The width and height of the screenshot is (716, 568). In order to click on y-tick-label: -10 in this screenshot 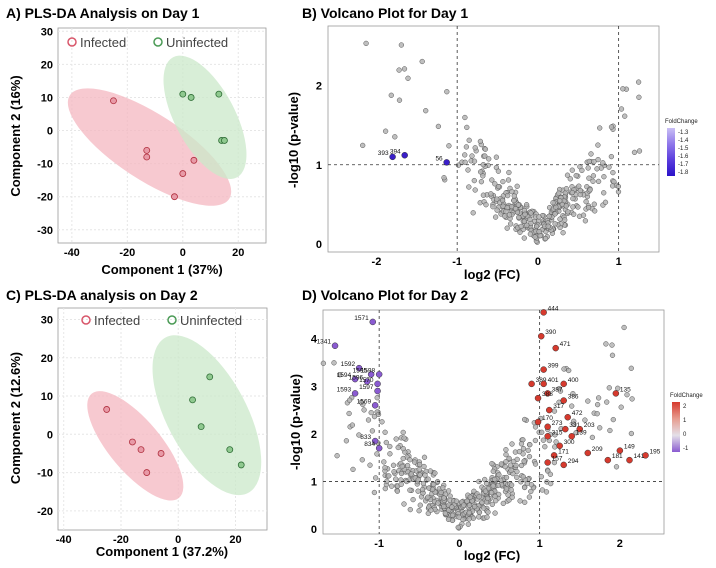, I will do `click(45, 165)`.